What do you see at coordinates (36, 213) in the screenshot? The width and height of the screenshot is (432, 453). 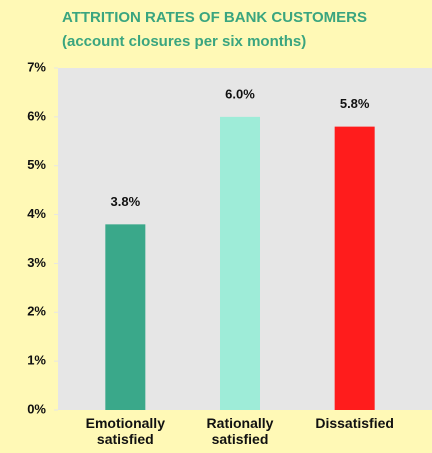 I see `y-tick-label: 4%` at bounding box center [36, 213].